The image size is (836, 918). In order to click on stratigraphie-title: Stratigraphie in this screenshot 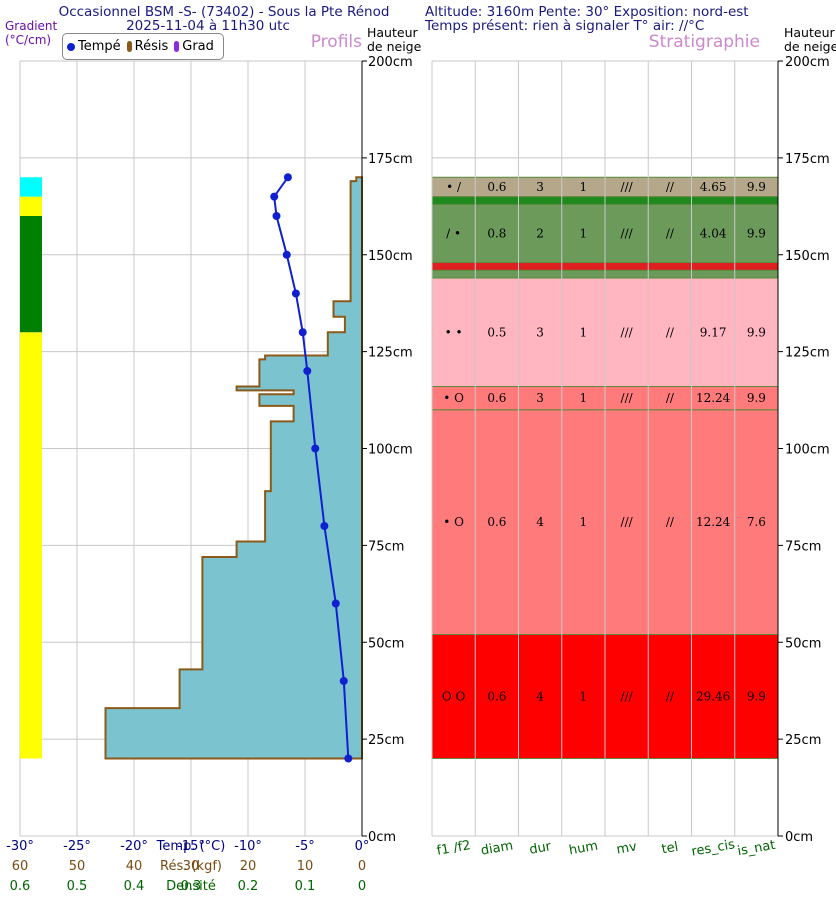, I will do `click(704, 42)`.